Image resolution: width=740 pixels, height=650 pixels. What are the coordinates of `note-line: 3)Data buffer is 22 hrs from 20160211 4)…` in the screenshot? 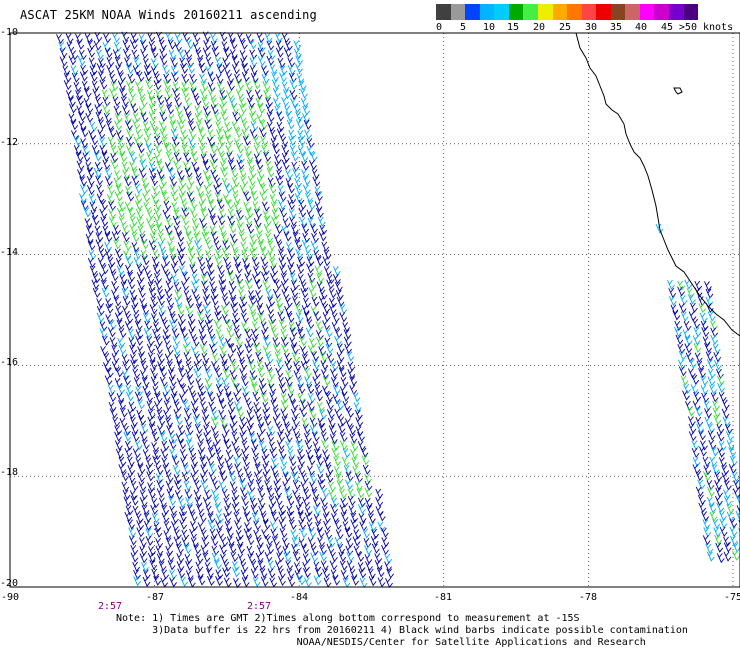 It's located at (402, 630).